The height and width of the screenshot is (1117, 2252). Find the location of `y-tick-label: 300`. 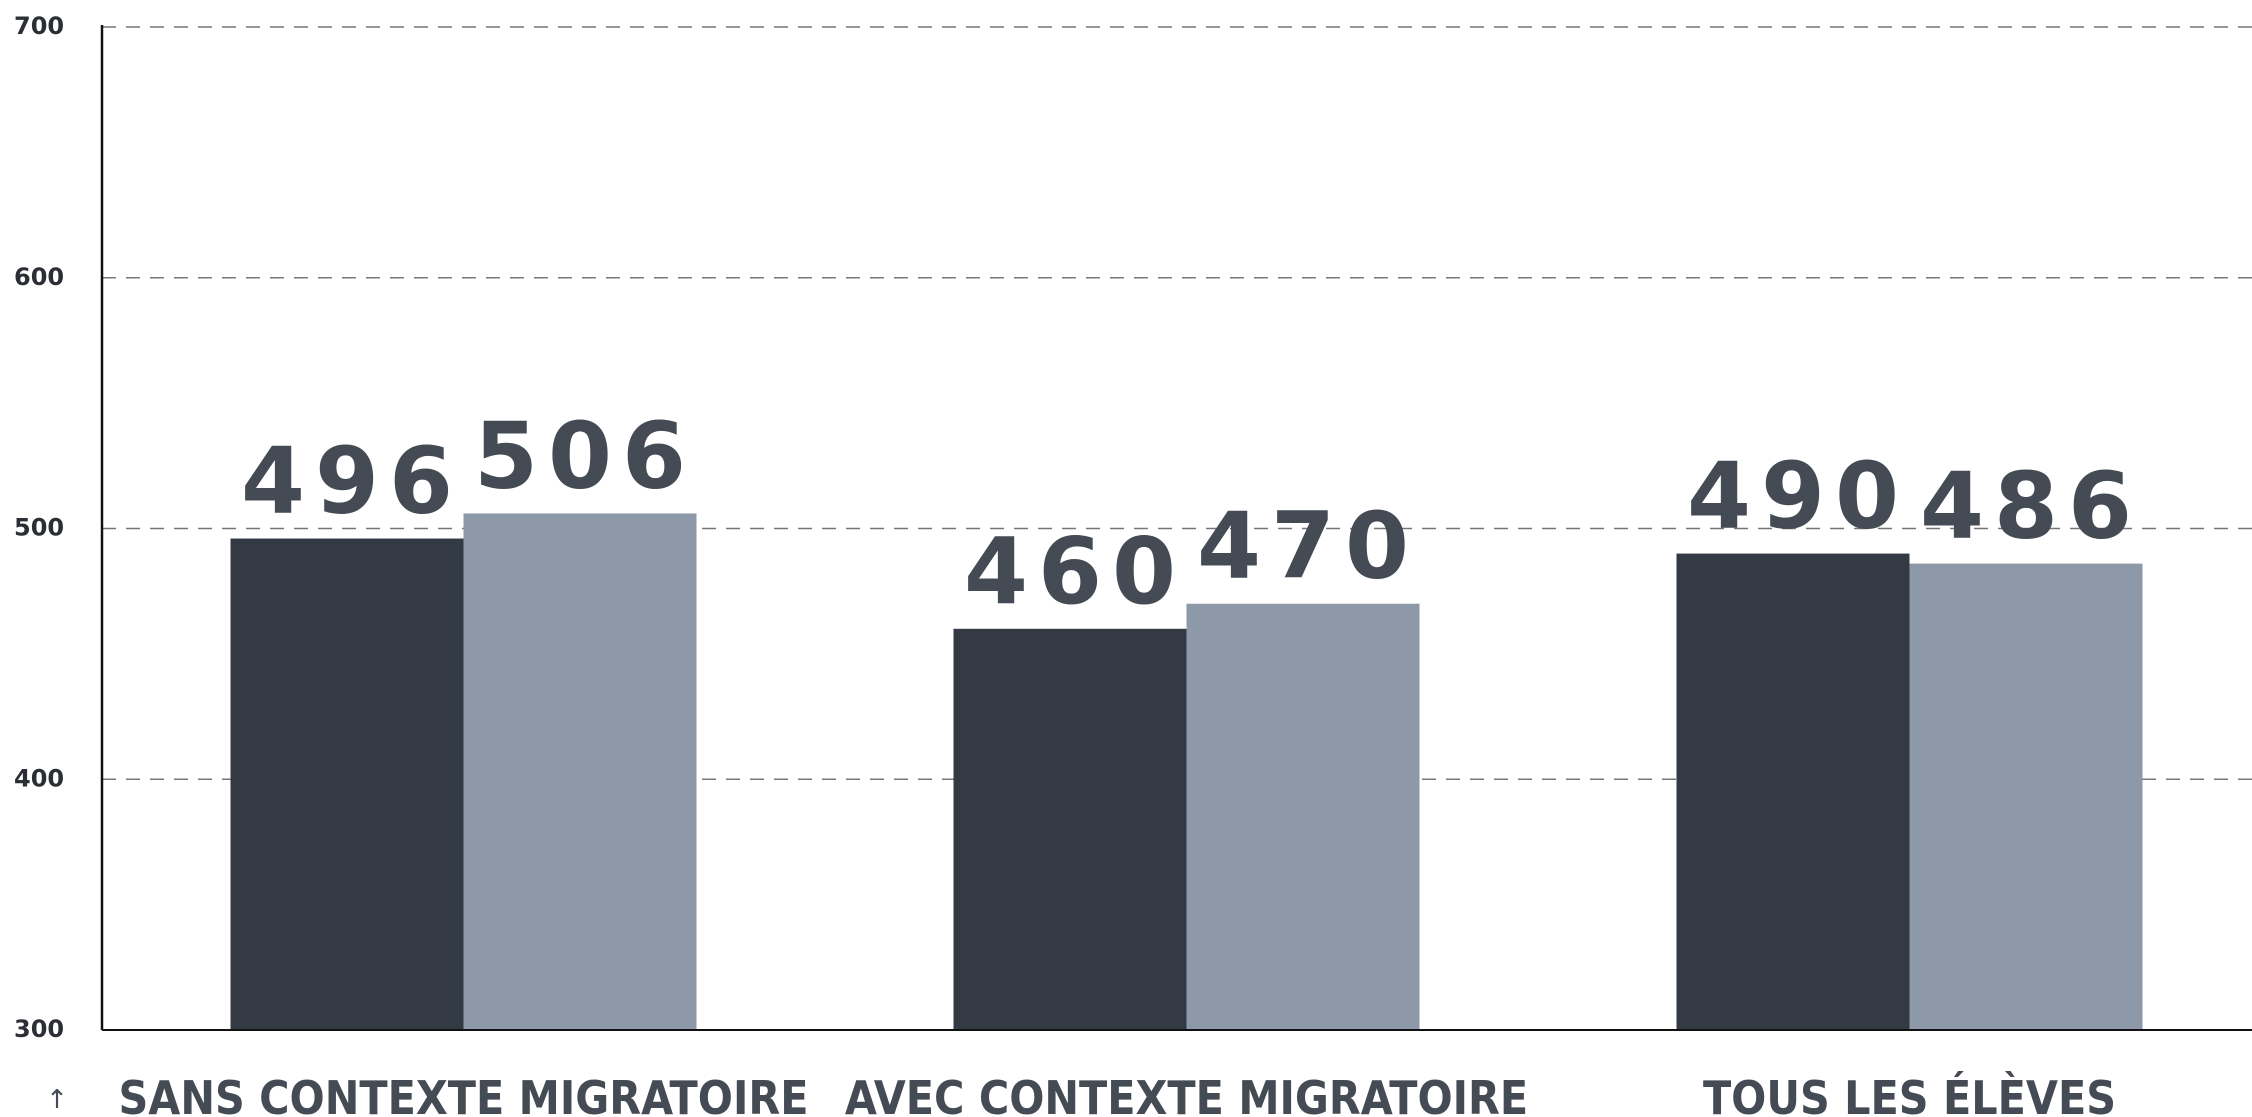

y-tick-label: 300 is located at coordinates (39, 1029).